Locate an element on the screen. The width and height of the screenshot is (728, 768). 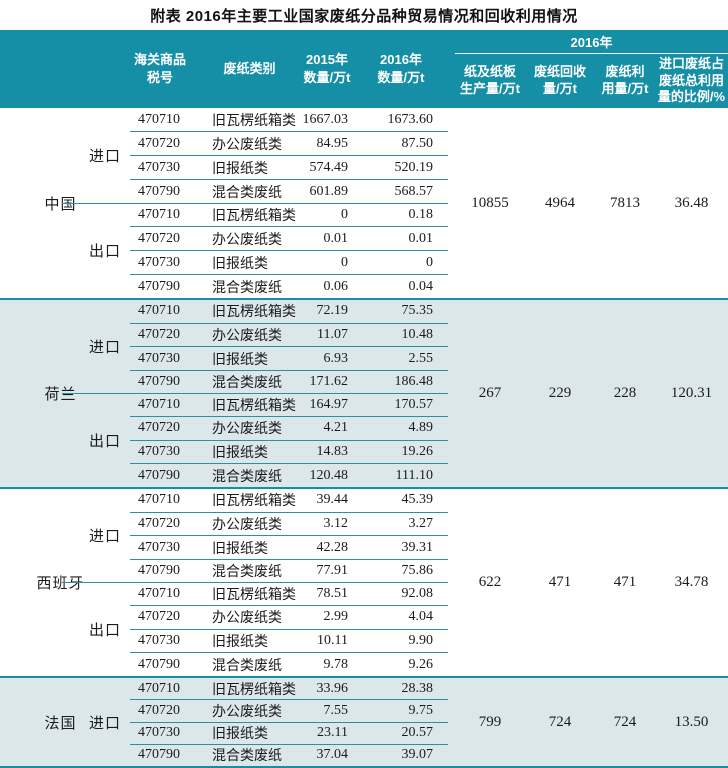
qty-2015-cell: 601.89 is located at coordinates (329, 191).